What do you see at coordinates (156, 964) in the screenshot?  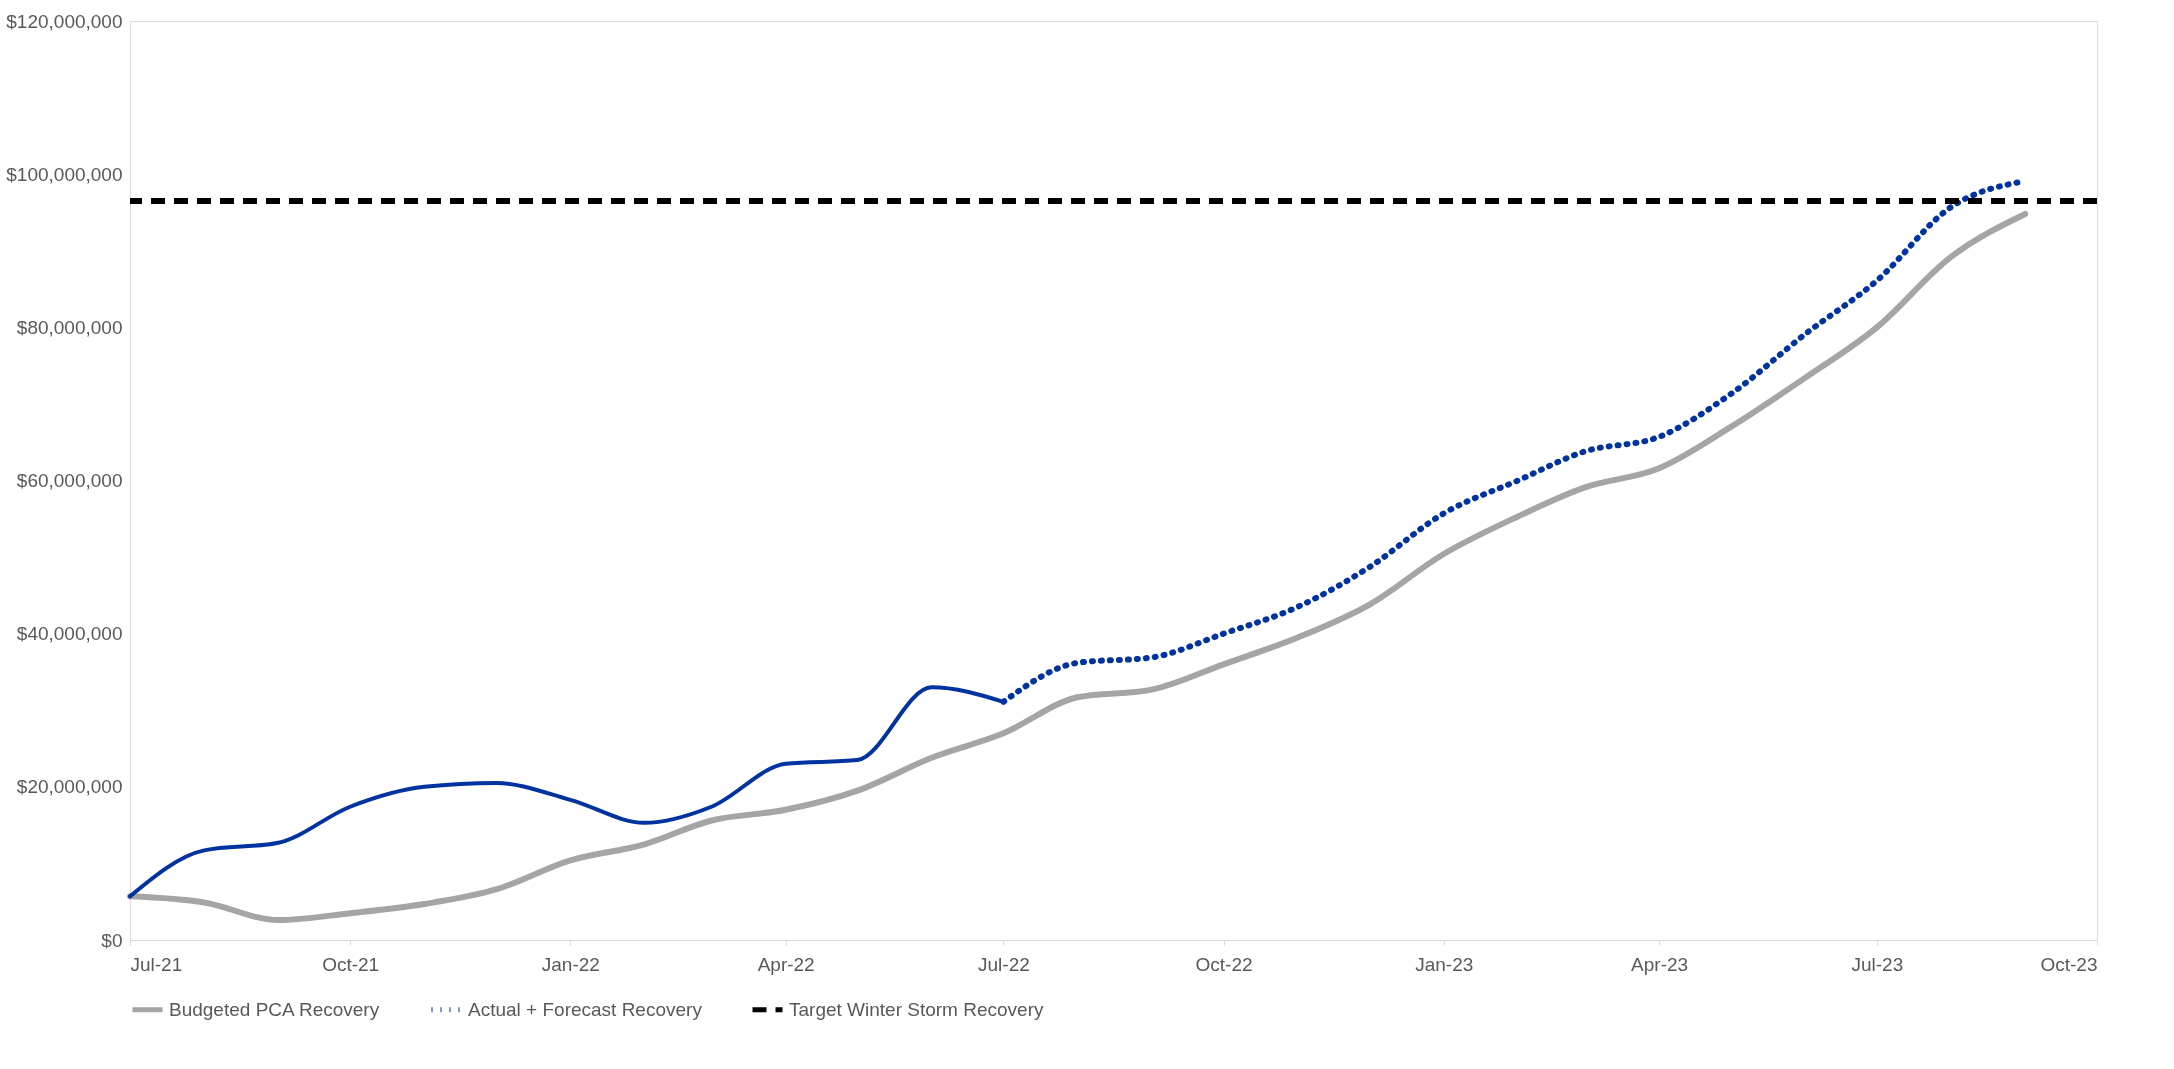 I see `x-tick-label: Jul-21` at bounding box center [156, 964].